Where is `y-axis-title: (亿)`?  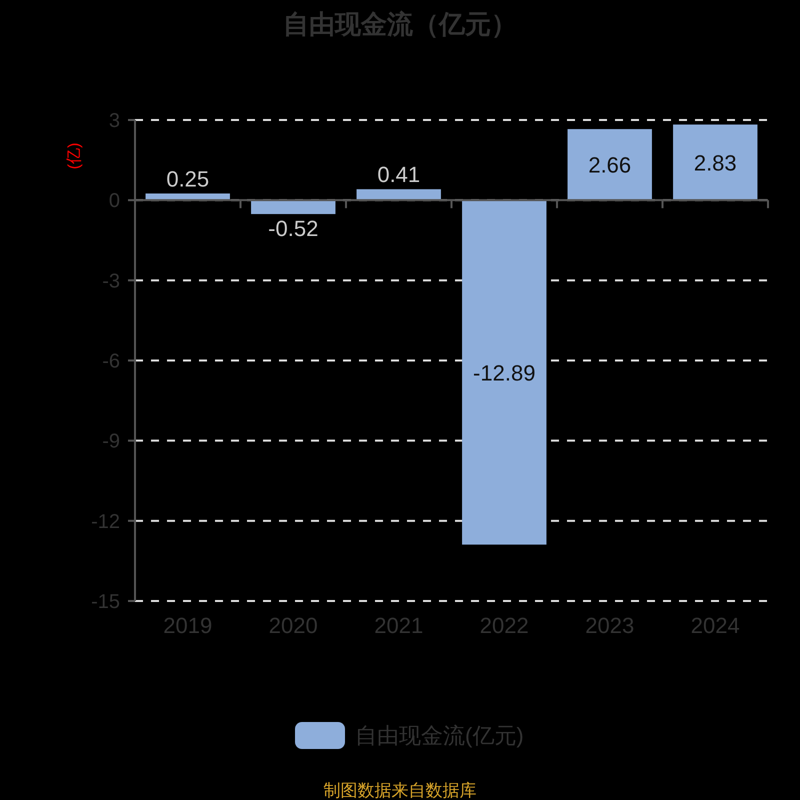
y-axis-title: (亿) is located at coordinates (74, 156).